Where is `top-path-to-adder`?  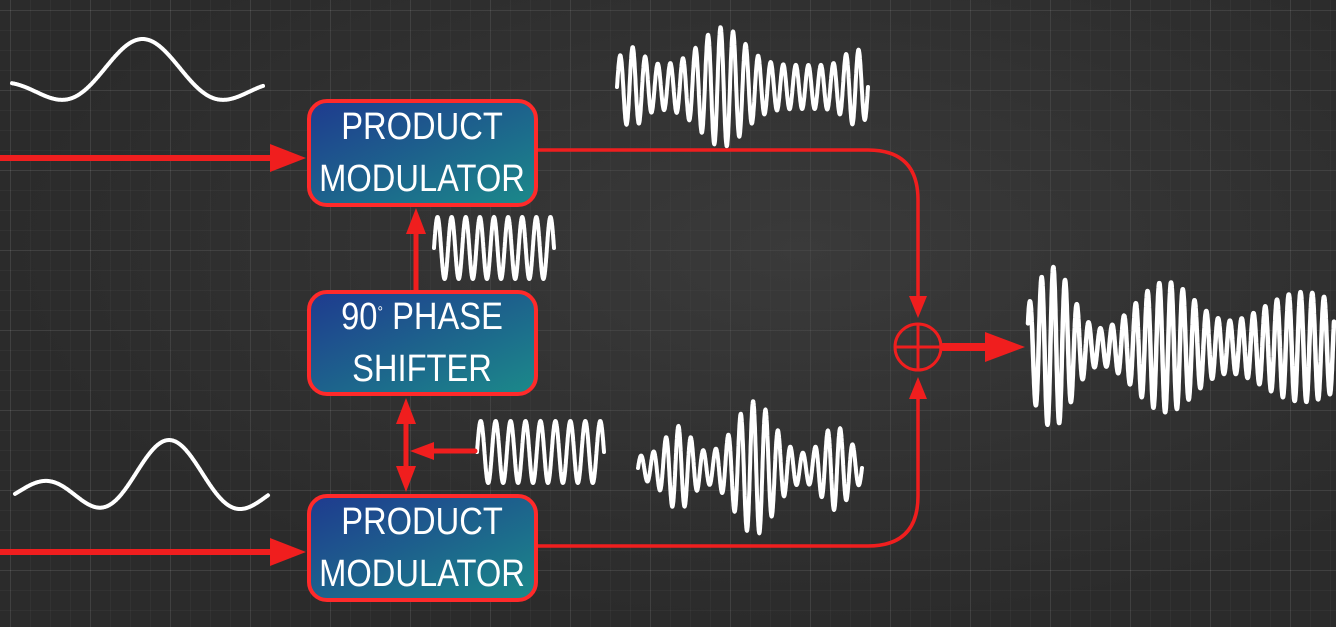 top-path-to-adder is located at coordinates (727, 225).